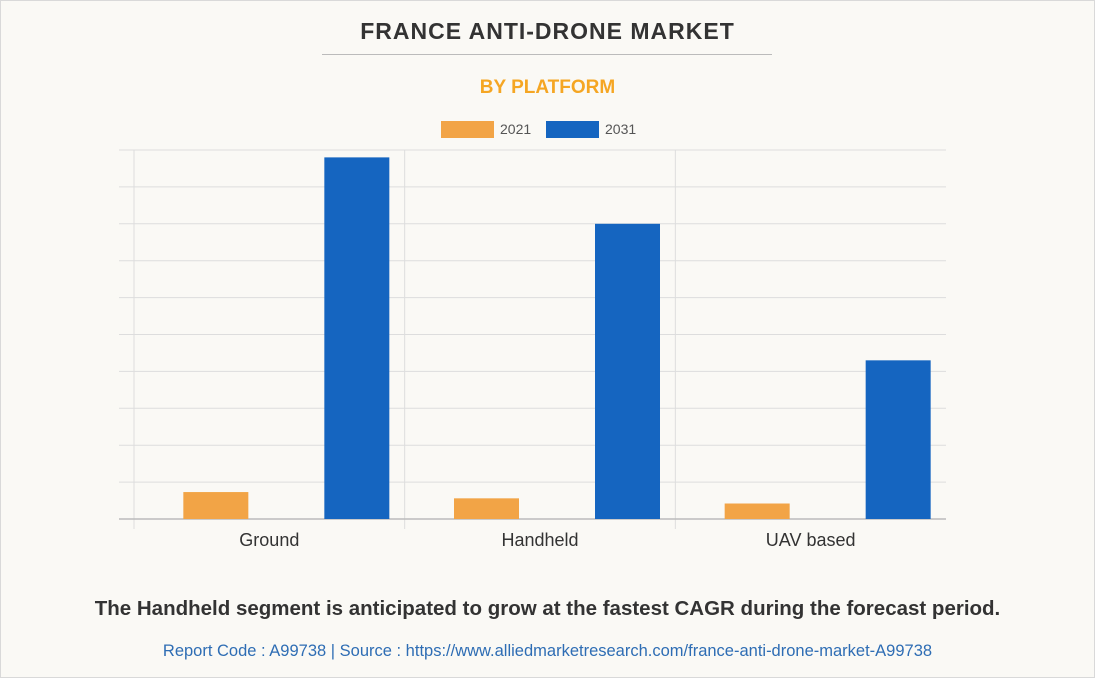 Image resolution: width=1095 pixels, height=678 pixels. I want to click on bar-2031-ground, so click(357, 338).